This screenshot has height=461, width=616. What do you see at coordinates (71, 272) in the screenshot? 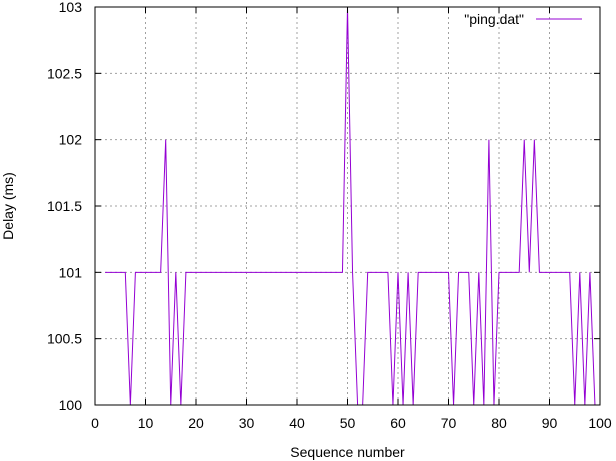
I see `y-tick-label: 101` at bounding box center [71, 272].